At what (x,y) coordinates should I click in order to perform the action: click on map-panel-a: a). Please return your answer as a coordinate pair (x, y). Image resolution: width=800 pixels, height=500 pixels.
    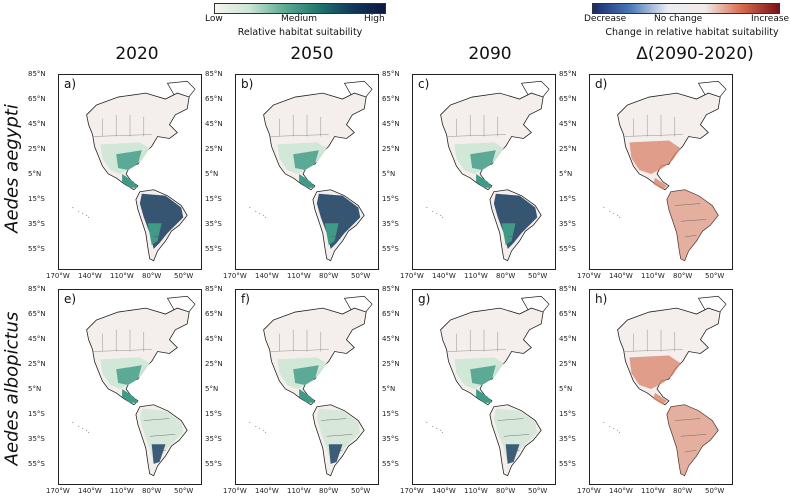
    Looking at the image, I should click on (130, 172).